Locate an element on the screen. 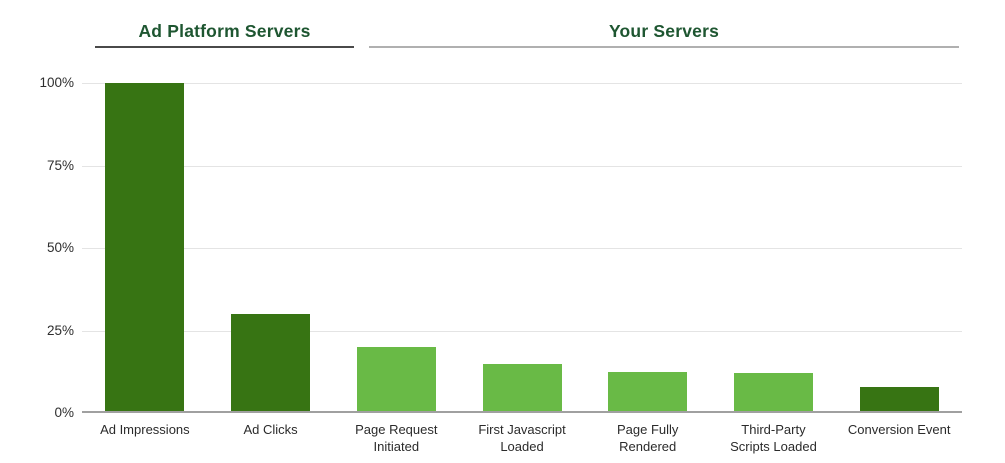 This screenshot has height=463, width=1005. y-tick-label-100: 100% is located at coordinates (56, 82).